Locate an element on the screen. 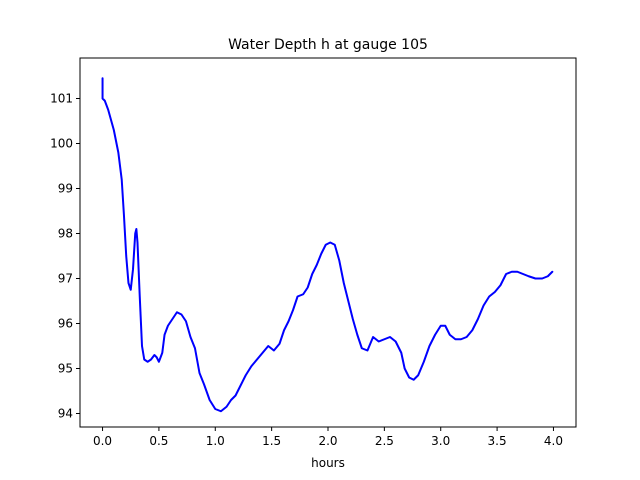  y-tick-label: 100 is located at coordinates (61, 144).